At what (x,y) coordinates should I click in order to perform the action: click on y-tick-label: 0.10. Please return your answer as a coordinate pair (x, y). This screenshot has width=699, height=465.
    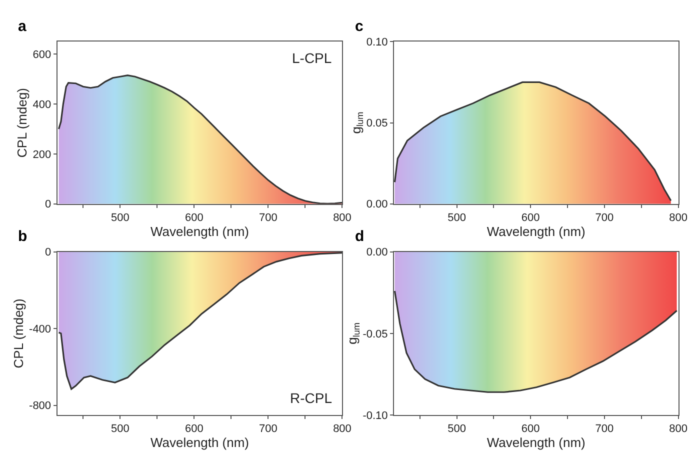
    Looking at the image, I should click on (377, 42).